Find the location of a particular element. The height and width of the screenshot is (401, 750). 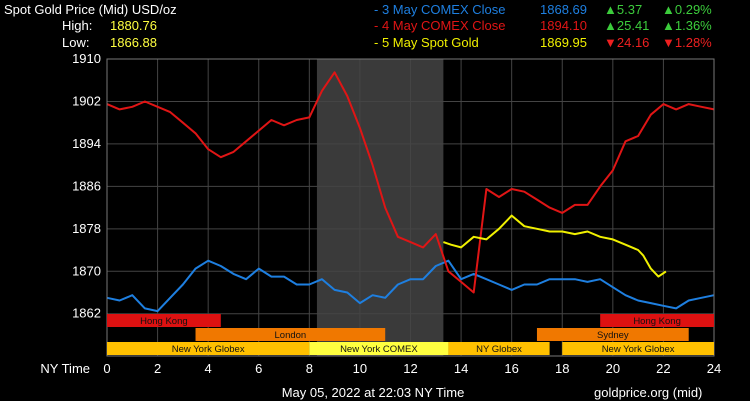

x-tick-label: 8 is located at coordinates (309, 368).